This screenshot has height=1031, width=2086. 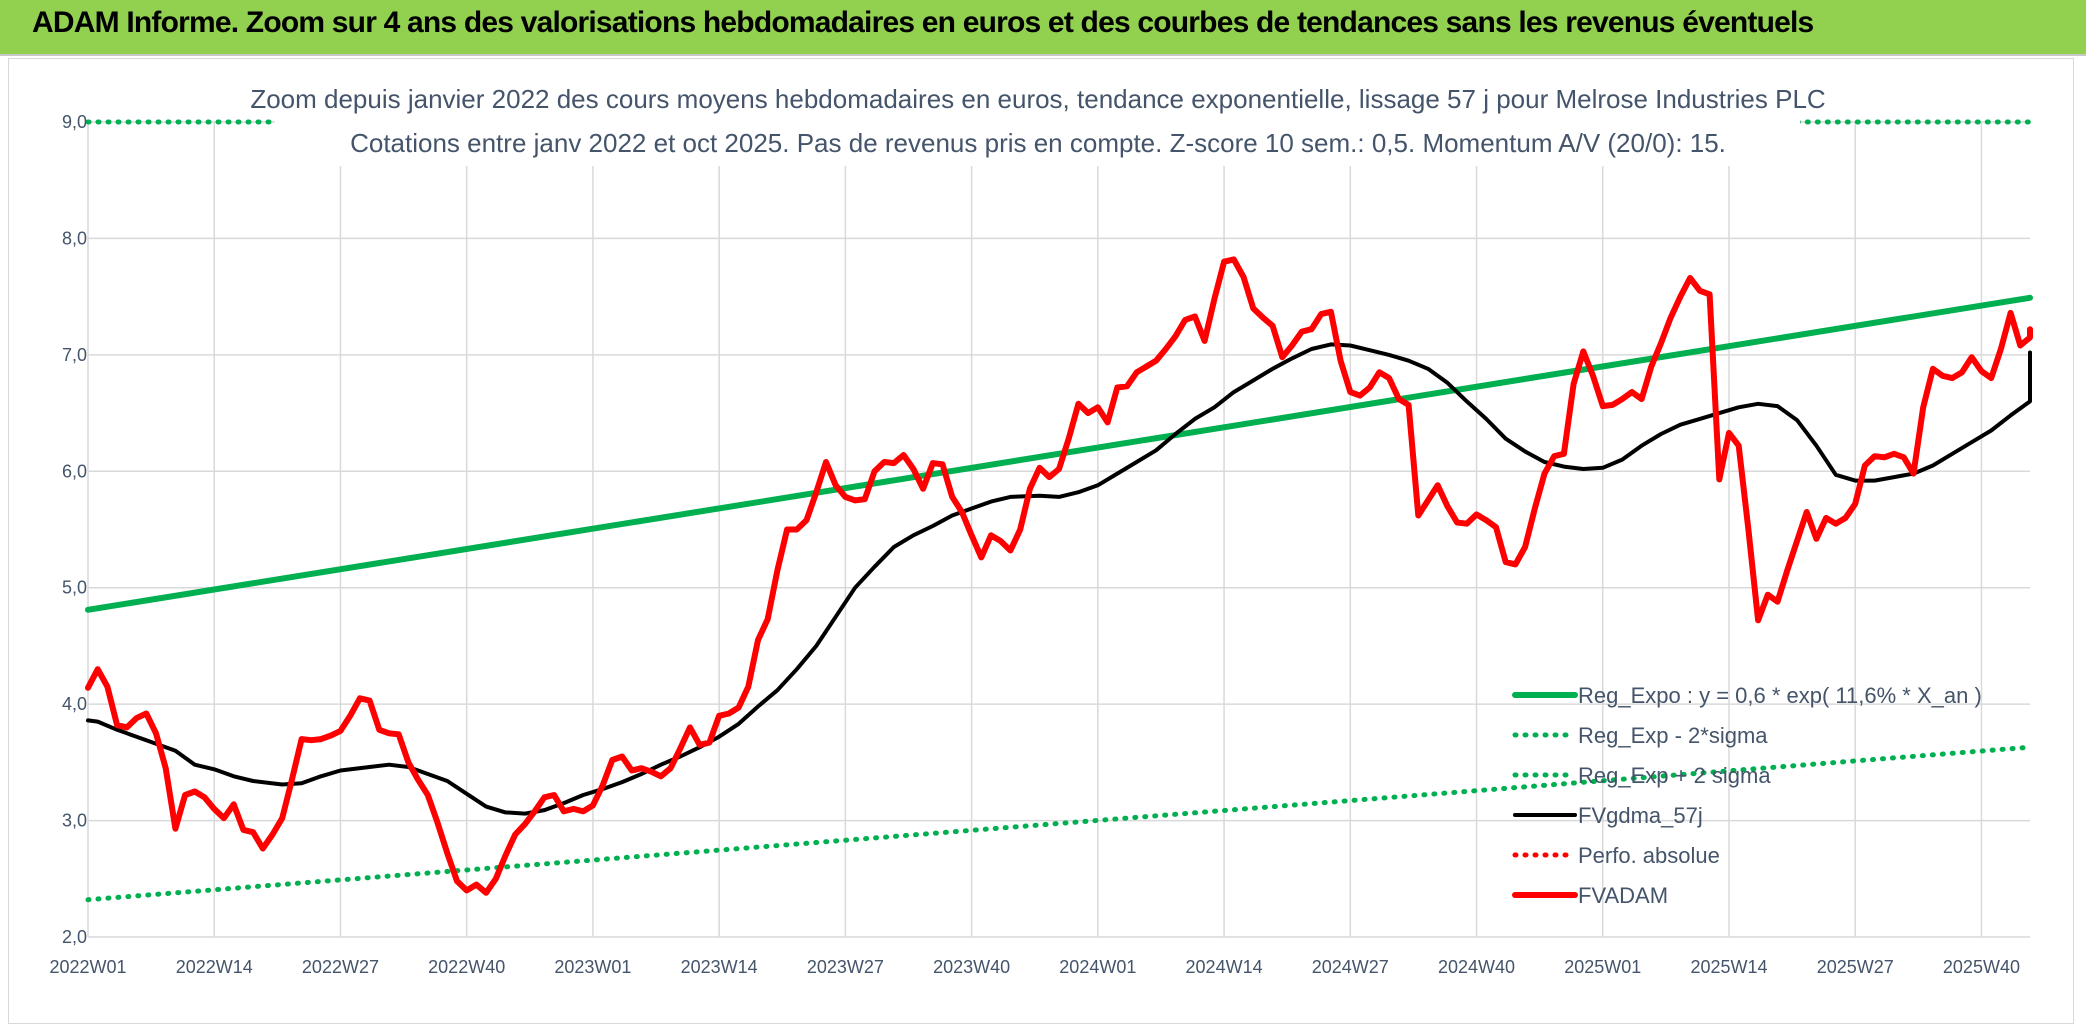 I want to click on y-tick-label: 4,0, so click(x=74, y=704).